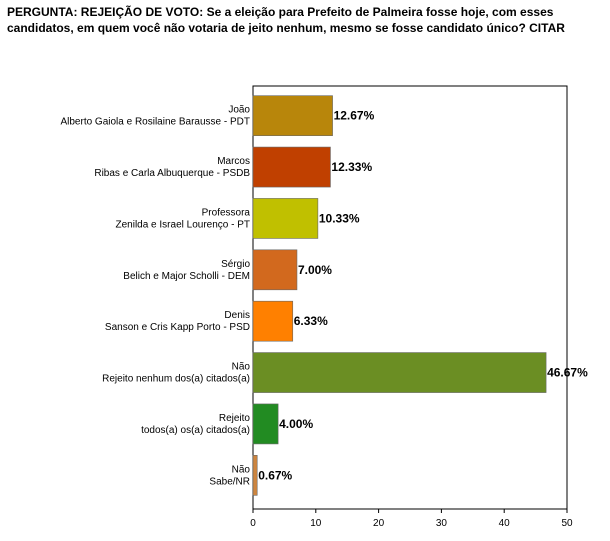 This screenshot has width=610, height=541. I want to click on category-label: Ribas e Carla Albuquerque - PSDB, so click(172, 173).